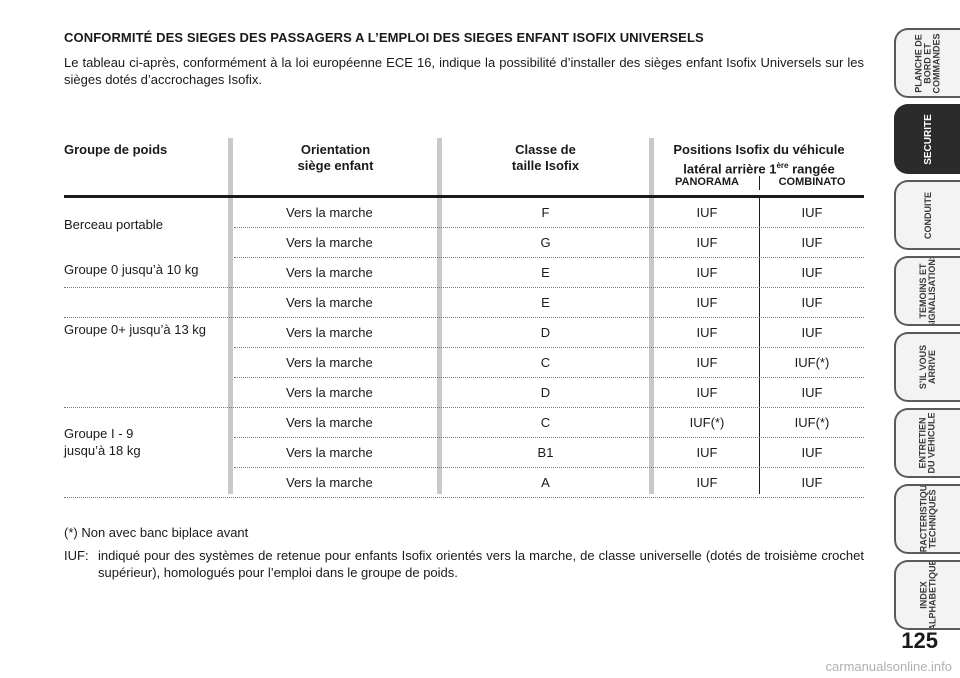 Image resolution: width=960 pixels, height=678 pixels. Describe the element at coordinates (156, 532) in the screenshot. I see `footnote-asterisk: (*) Non avec banc biplace avant` at that location.